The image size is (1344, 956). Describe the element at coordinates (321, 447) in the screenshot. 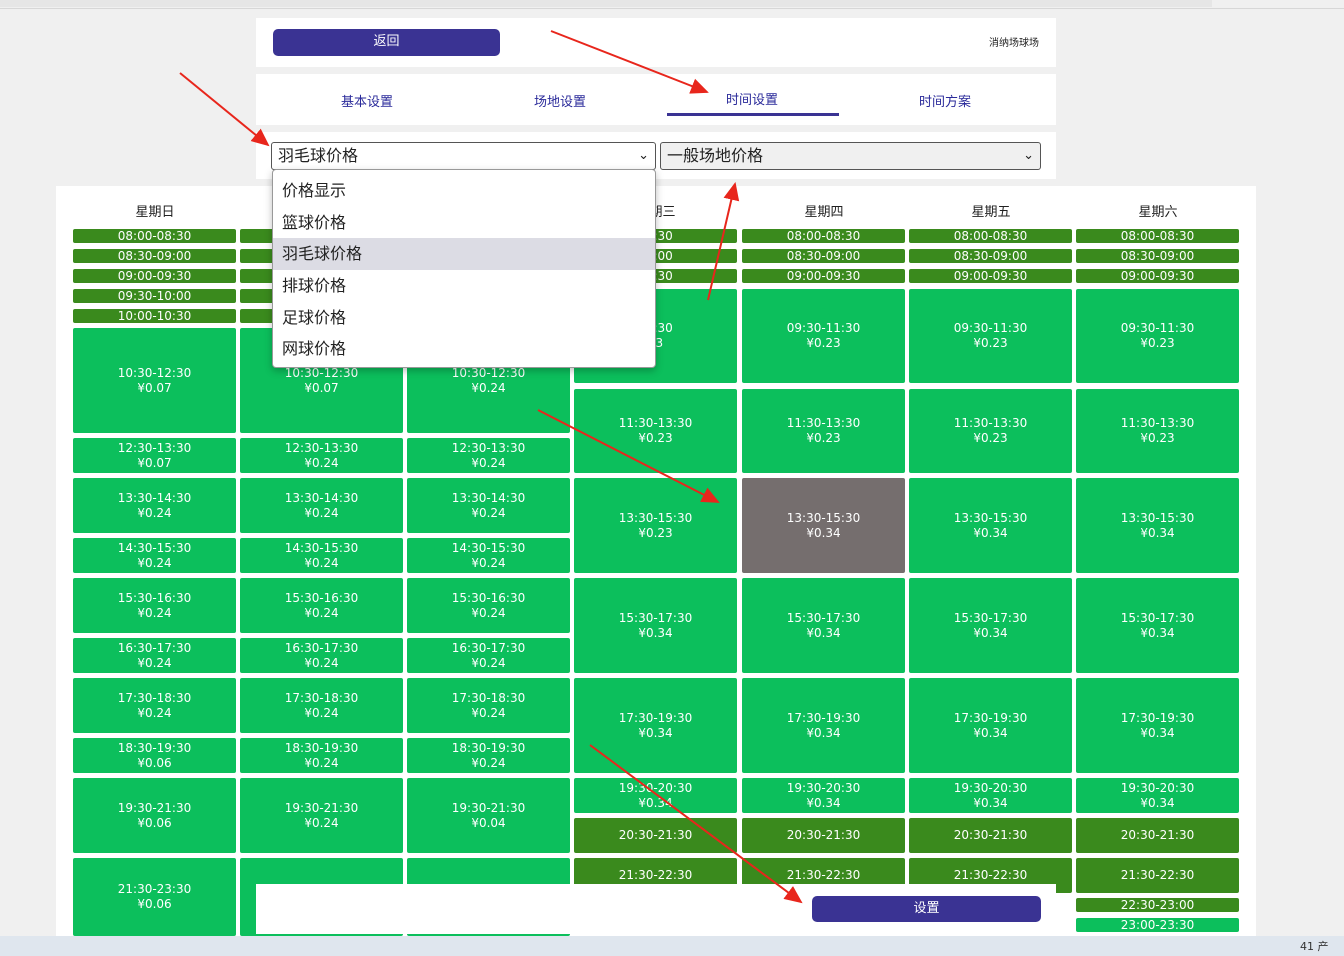

I see `time-slot-time: 12:30-13:30` at that location.